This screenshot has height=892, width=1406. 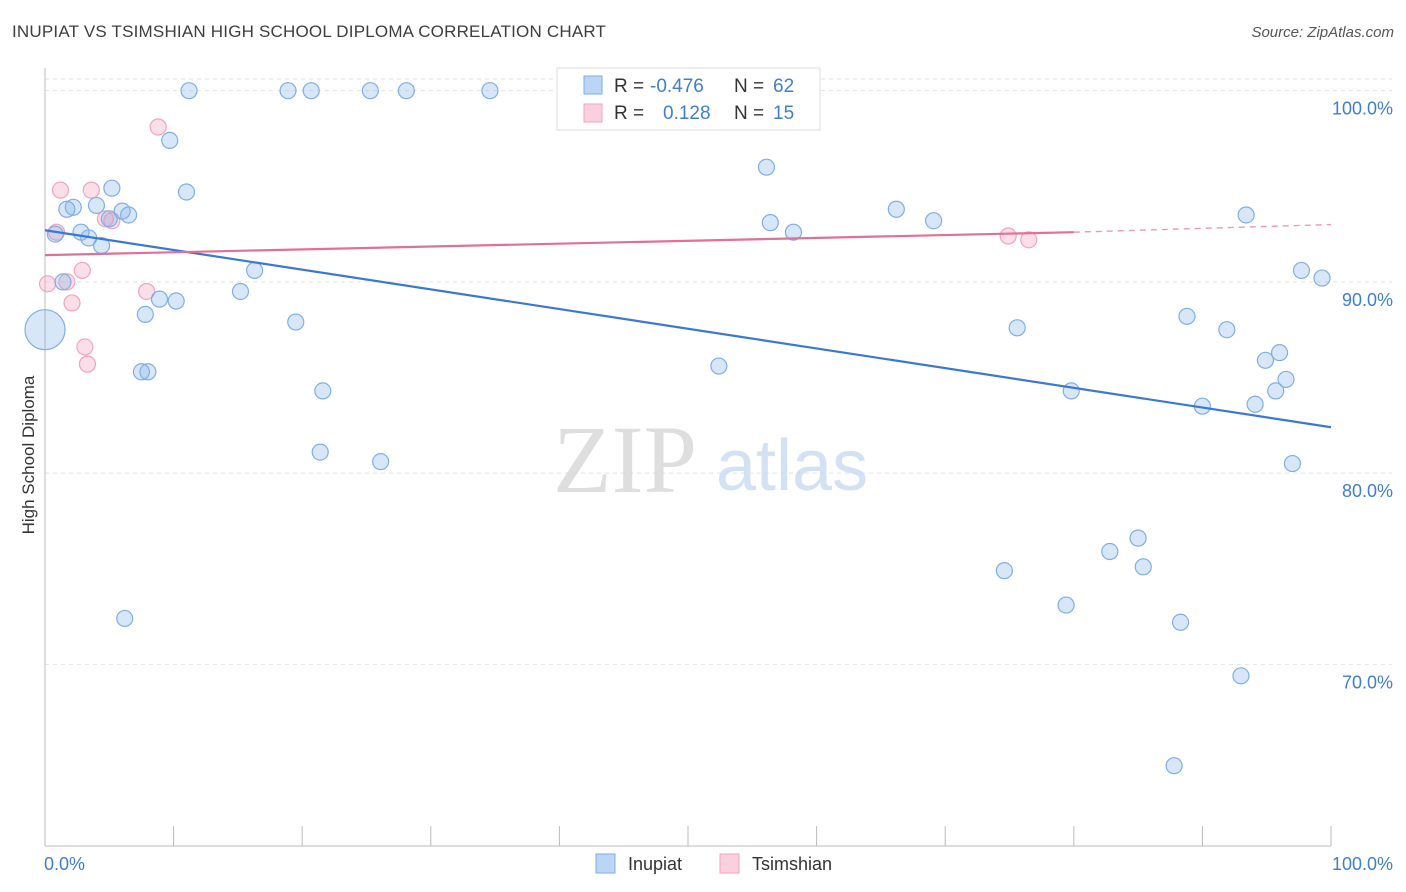 What do you see at coordinates (559, 244) in the screenshot?
I see `tsimshian-trend-line` at bounding box center [559, 244].